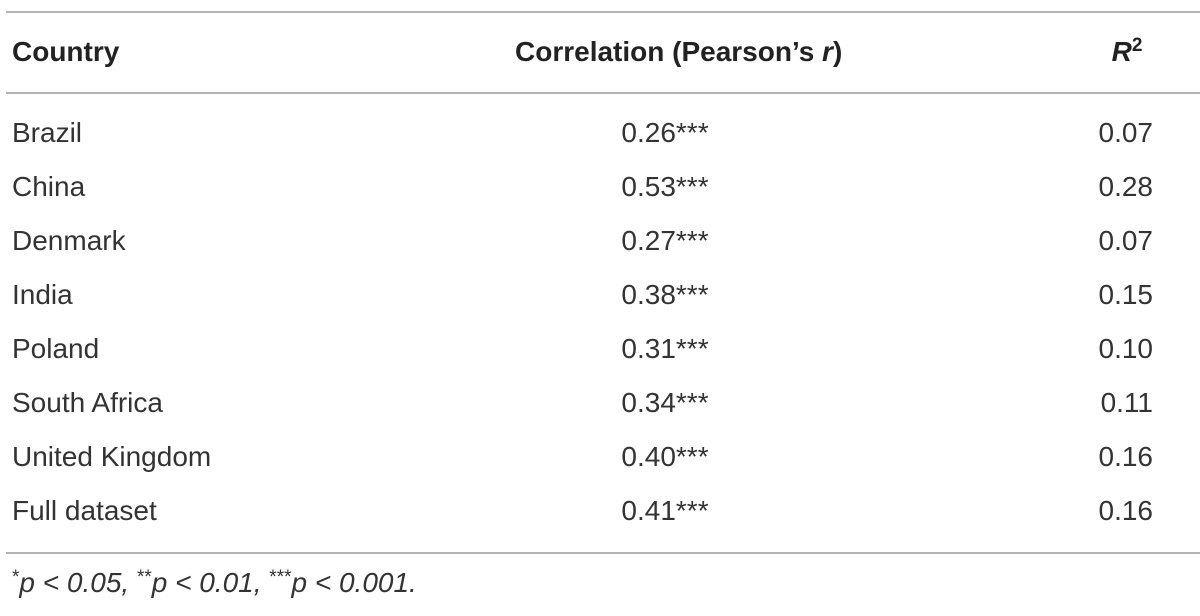 The height and width of the screenshot is (616, 1200). What do you see at coordinates (49, 186) in the screenshot?
I see `country-cell: China` at bounding box center [49, 186].